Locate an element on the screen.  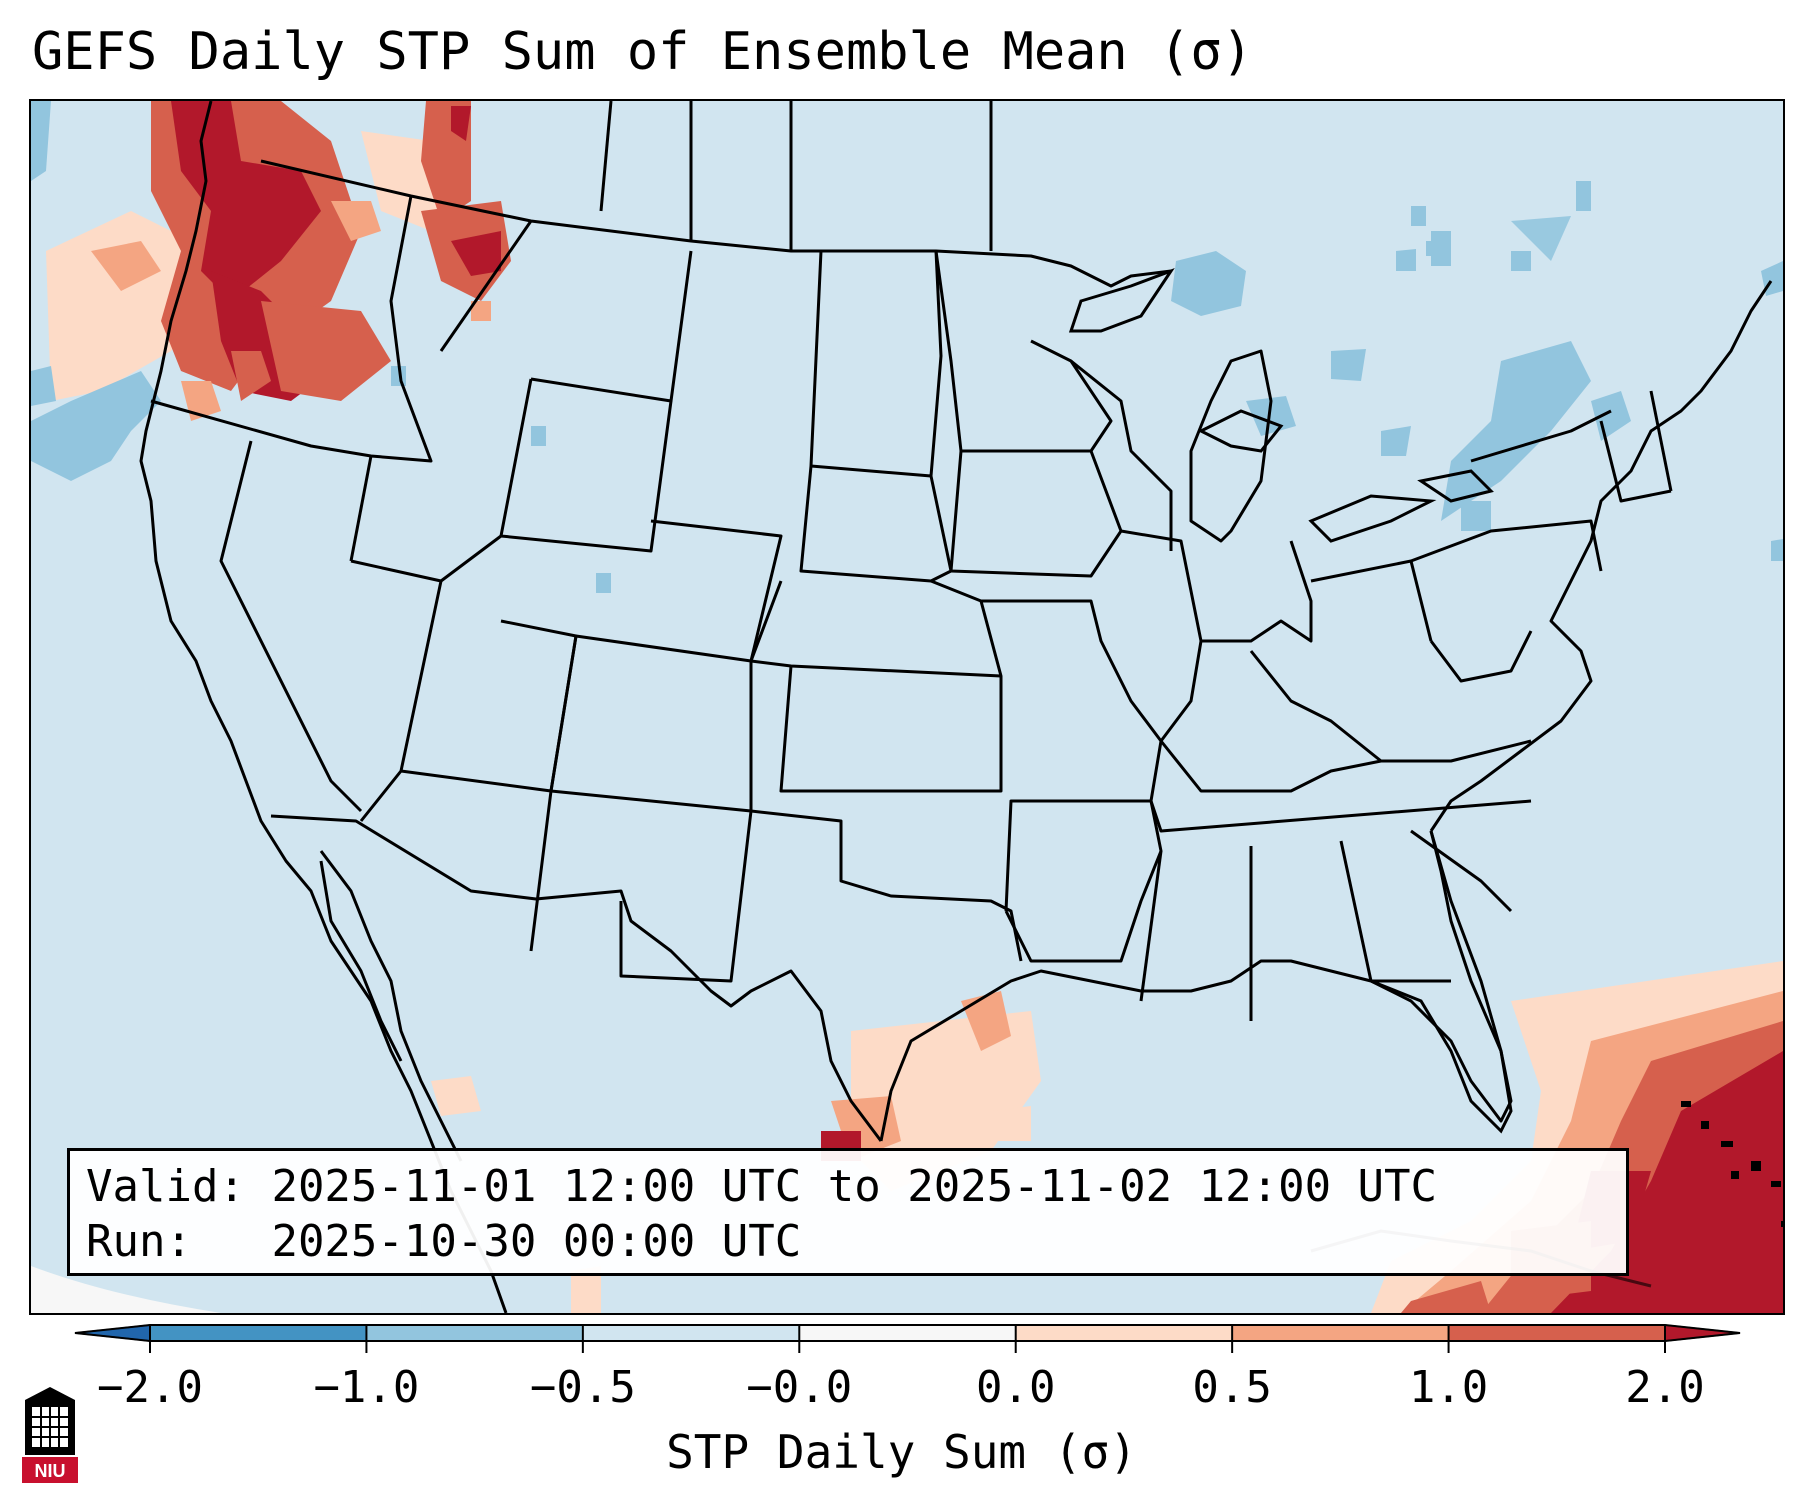
colorbar-outline is located at coordinates (907, 1333).